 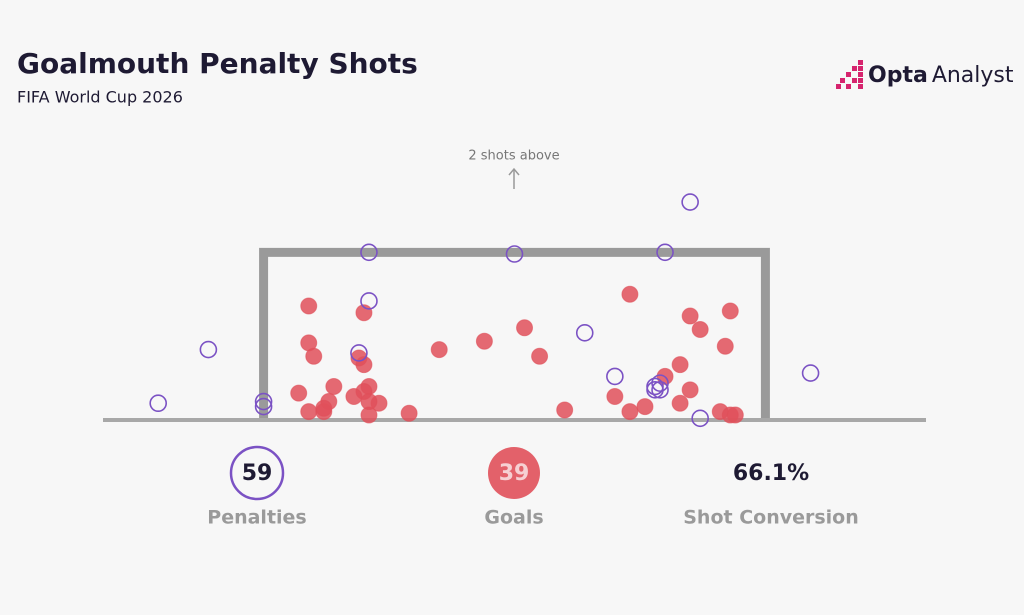 I want to click on chart-subtitle: FIFA World Cup 2026, so click(x=100, y=97).